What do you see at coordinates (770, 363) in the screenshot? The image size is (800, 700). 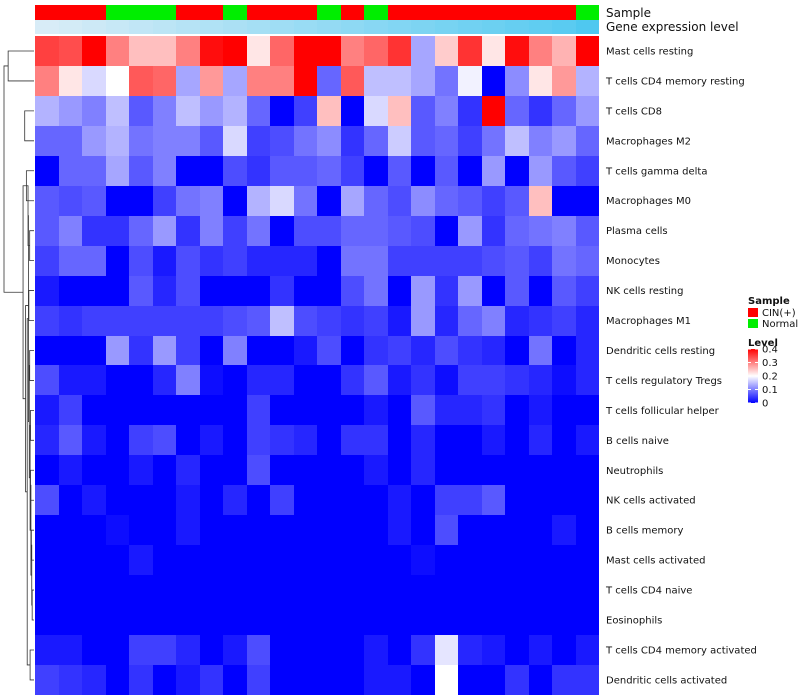 I see `legend-tick-label: 0.3` at bounding box center [770, 363].